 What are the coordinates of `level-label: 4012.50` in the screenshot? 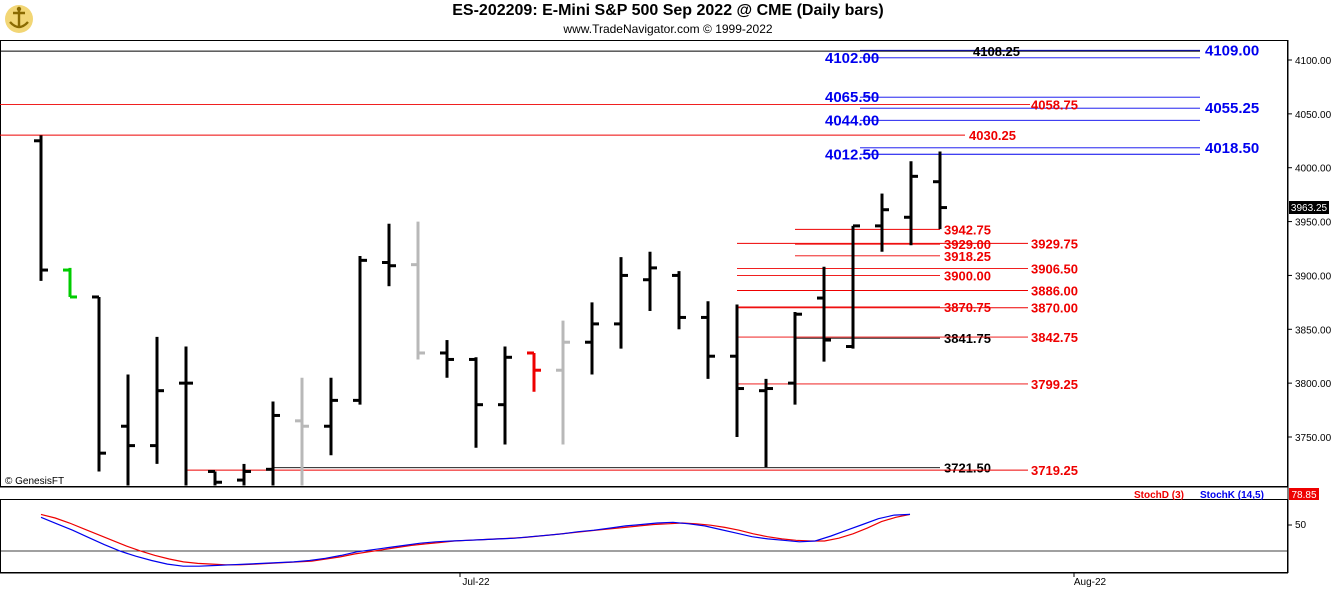 It's located at (852, 154).